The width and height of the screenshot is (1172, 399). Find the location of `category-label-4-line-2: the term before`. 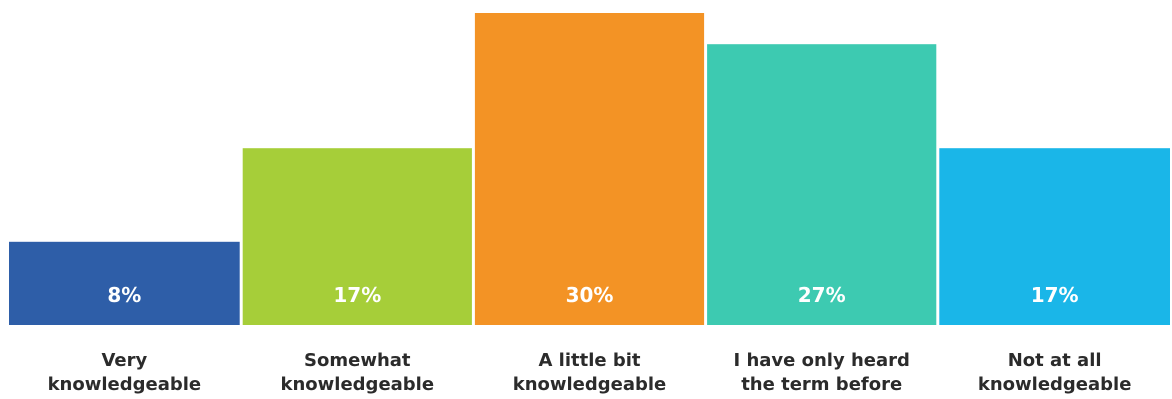

category-label-4-line-2: the term before is located at coordinates (821, 384).